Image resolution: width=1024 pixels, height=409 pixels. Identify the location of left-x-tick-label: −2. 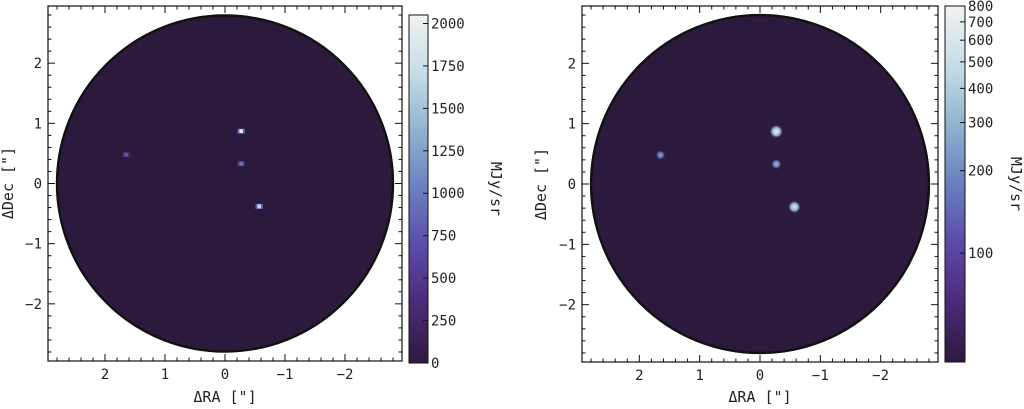
(345, 375).